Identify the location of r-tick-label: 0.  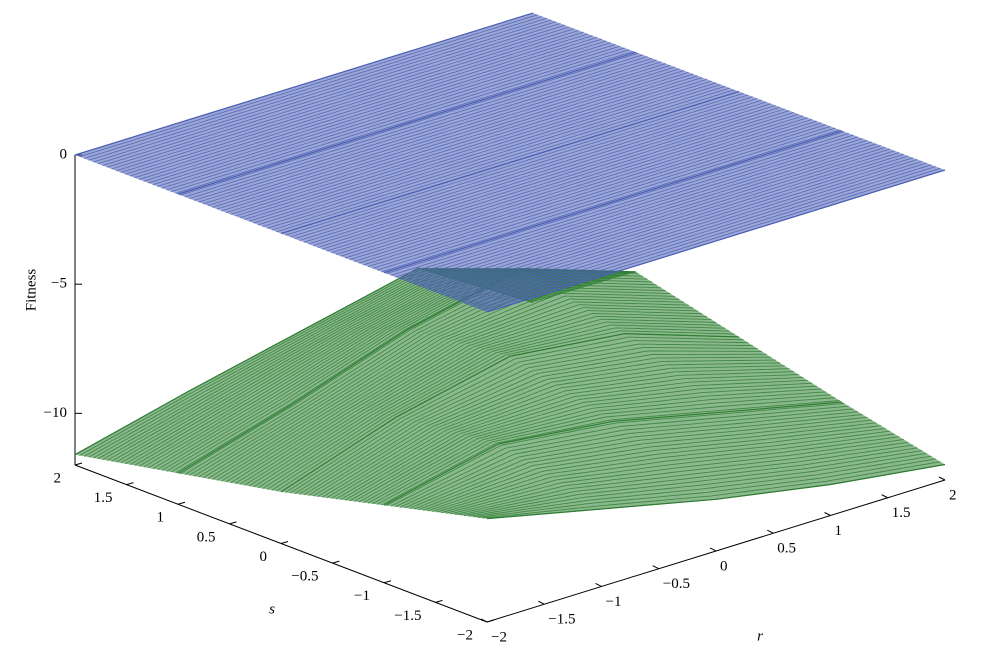
(724, 566).